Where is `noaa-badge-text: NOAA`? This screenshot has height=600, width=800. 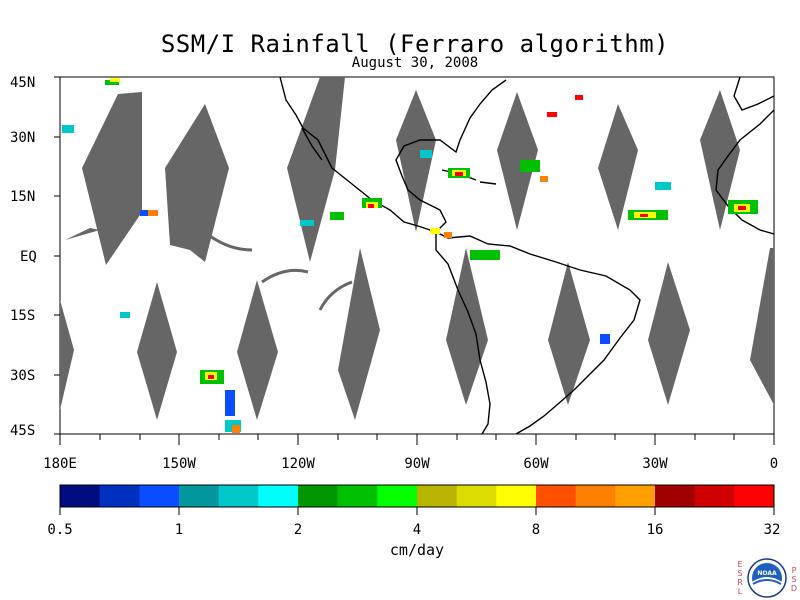 noaa-badge-text: NOAA is located at coordinates (767, 573).